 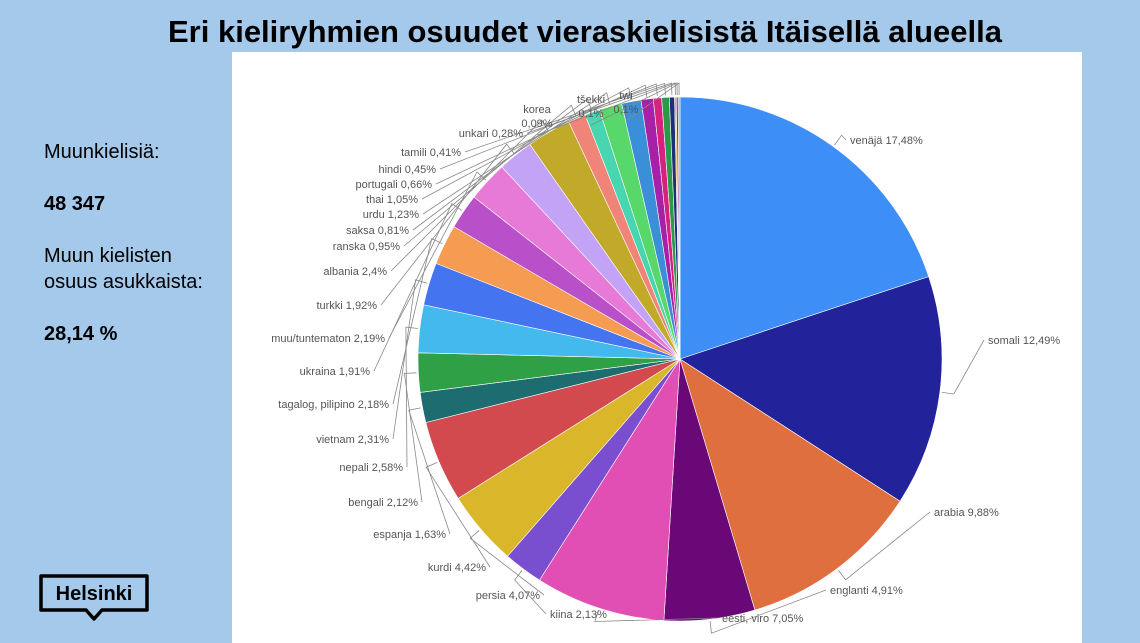 I want to click on slice-label: bengali 2,12%, so click(x=383, y=503).